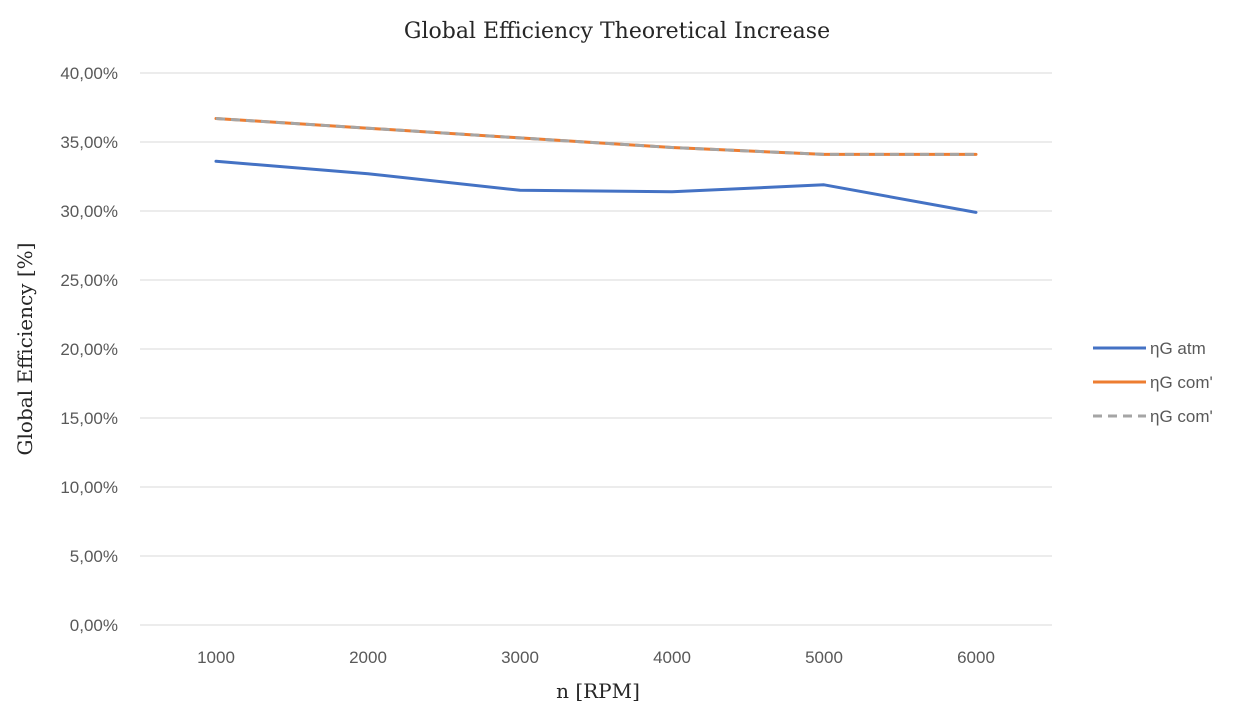 The image size is (1244, 713). I want to click on legend-label: ηG atm, so click(1178, 348).